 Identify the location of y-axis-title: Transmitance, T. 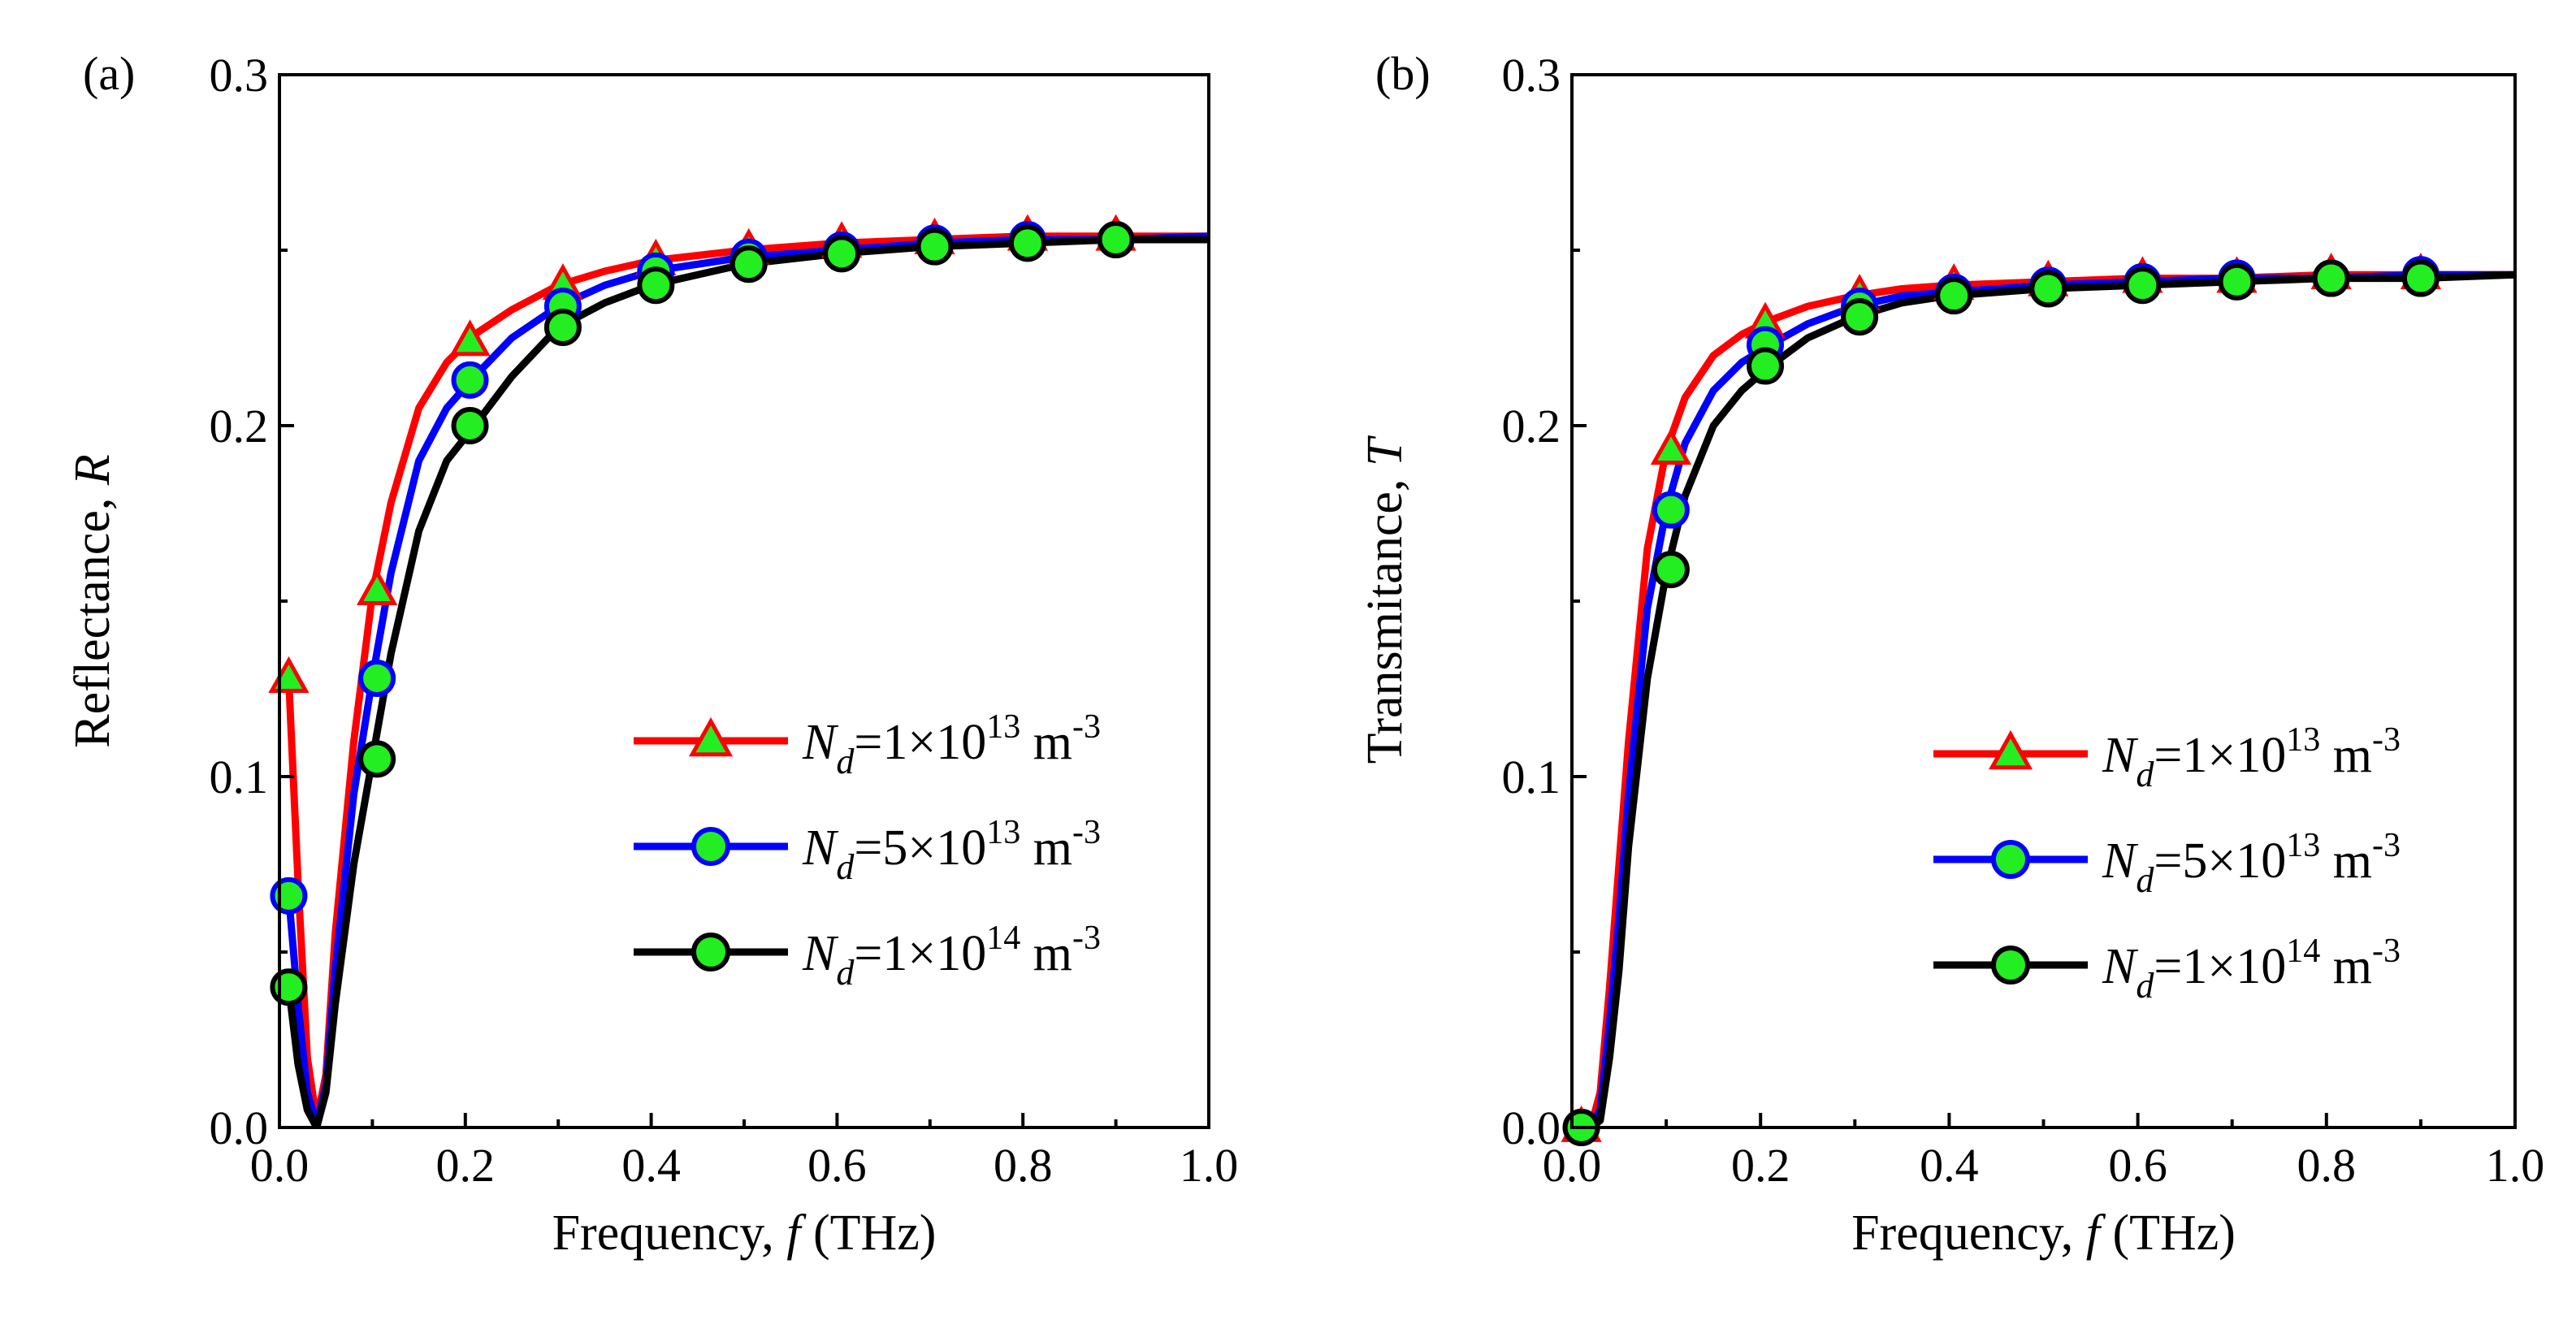
(1385, 599).